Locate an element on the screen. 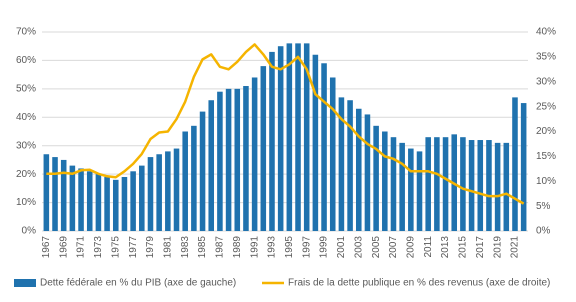 The image size is (576, 302). x-tick-label: 2013 is located at coordinates (445, 247).